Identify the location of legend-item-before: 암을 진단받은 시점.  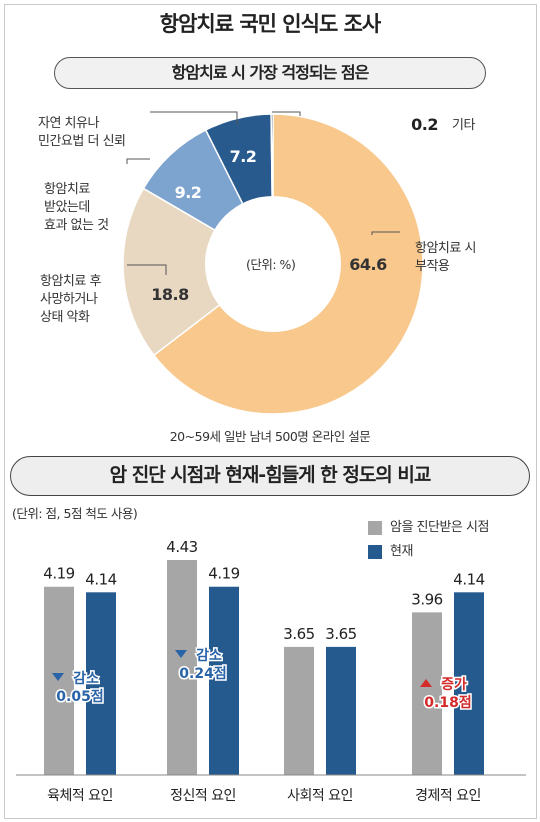
(428, 528).